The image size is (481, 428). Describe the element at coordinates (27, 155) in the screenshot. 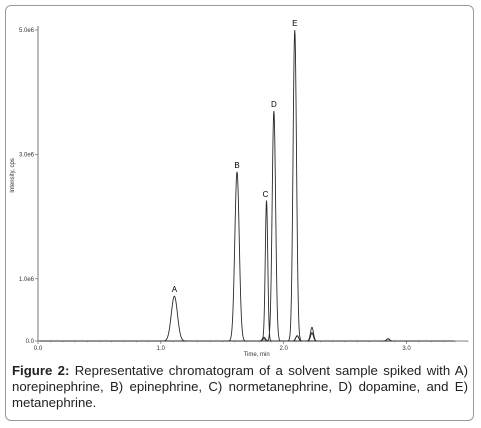

I see `y-tick-label: 3.0e6` at that location.